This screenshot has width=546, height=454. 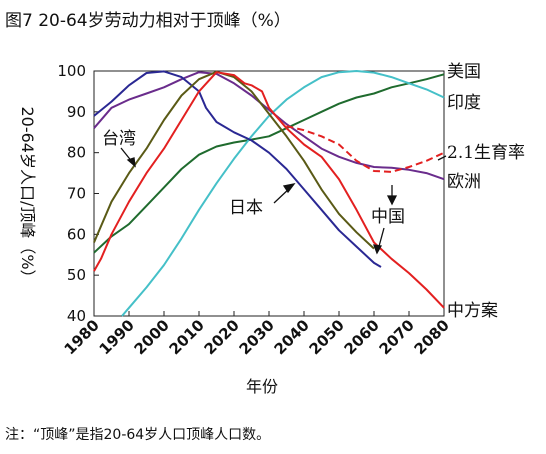 I want to click on x-tick-label: 1990, so click(x=117, y=337).